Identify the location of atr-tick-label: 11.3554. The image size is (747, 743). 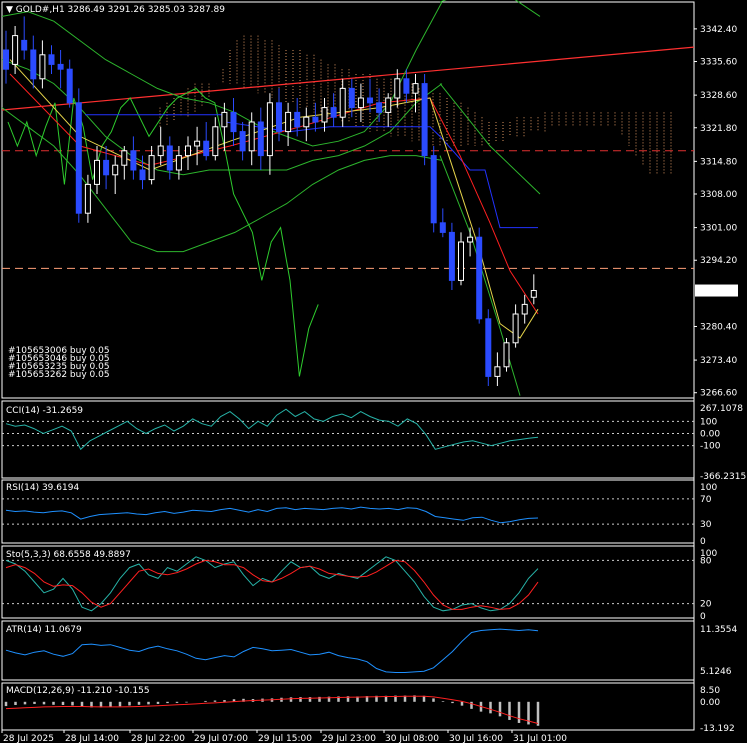
(718, 630).